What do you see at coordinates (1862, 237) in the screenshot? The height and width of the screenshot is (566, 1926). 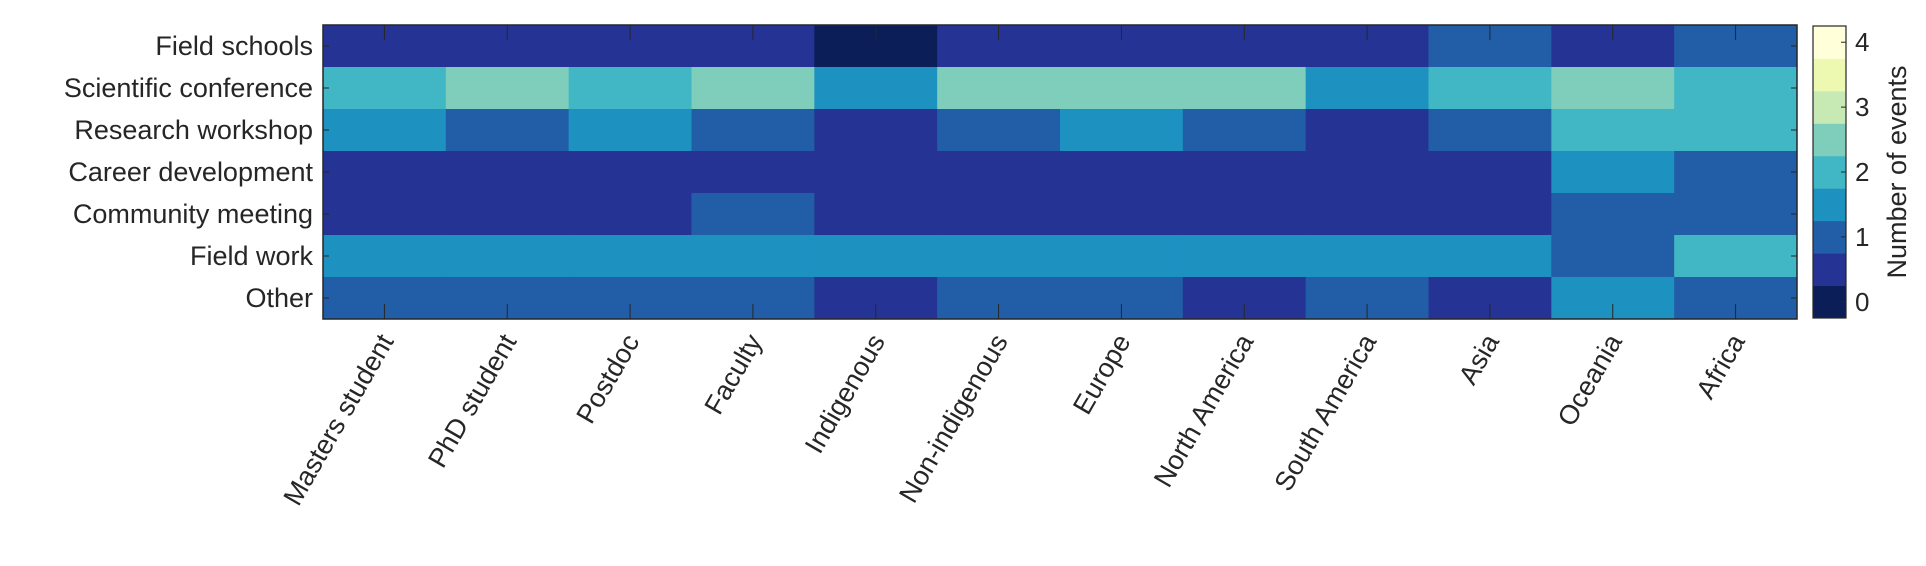 I see `colorbar-tick-label: 1` at bounding box center [1862, 237].